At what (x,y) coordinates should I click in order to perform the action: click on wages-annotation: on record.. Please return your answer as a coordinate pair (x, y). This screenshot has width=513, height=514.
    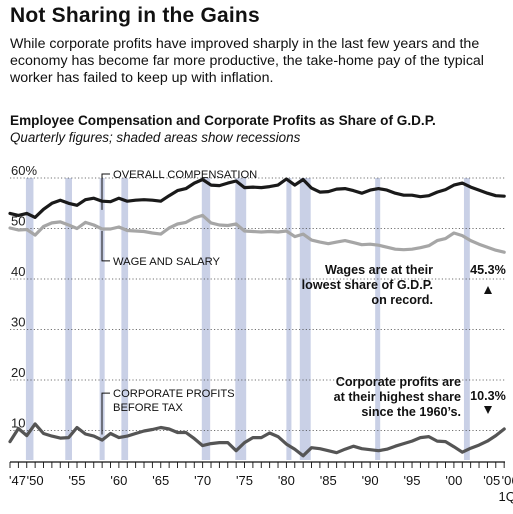
    Looking at the image, I should click on (402, 300).